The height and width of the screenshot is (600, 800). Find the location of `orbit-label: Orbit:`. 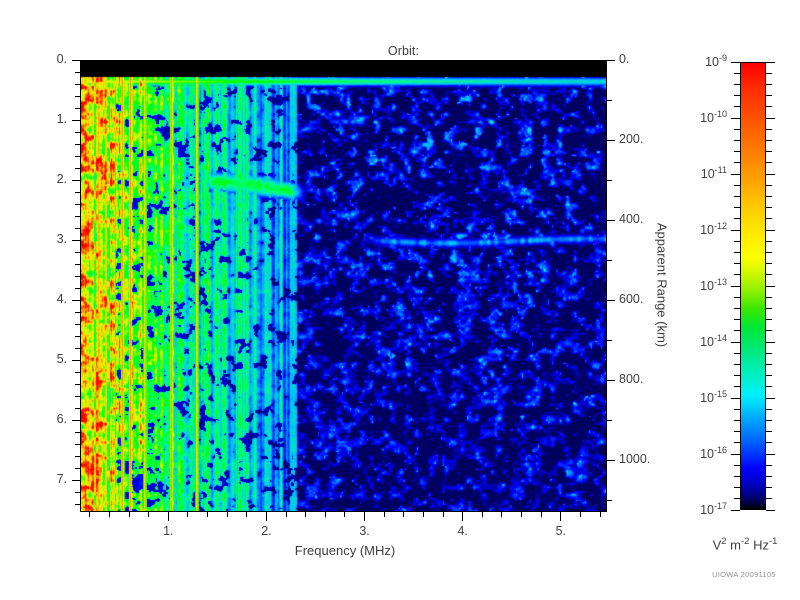

orbit-label: Orbit: is located at coordinates (403, 51).